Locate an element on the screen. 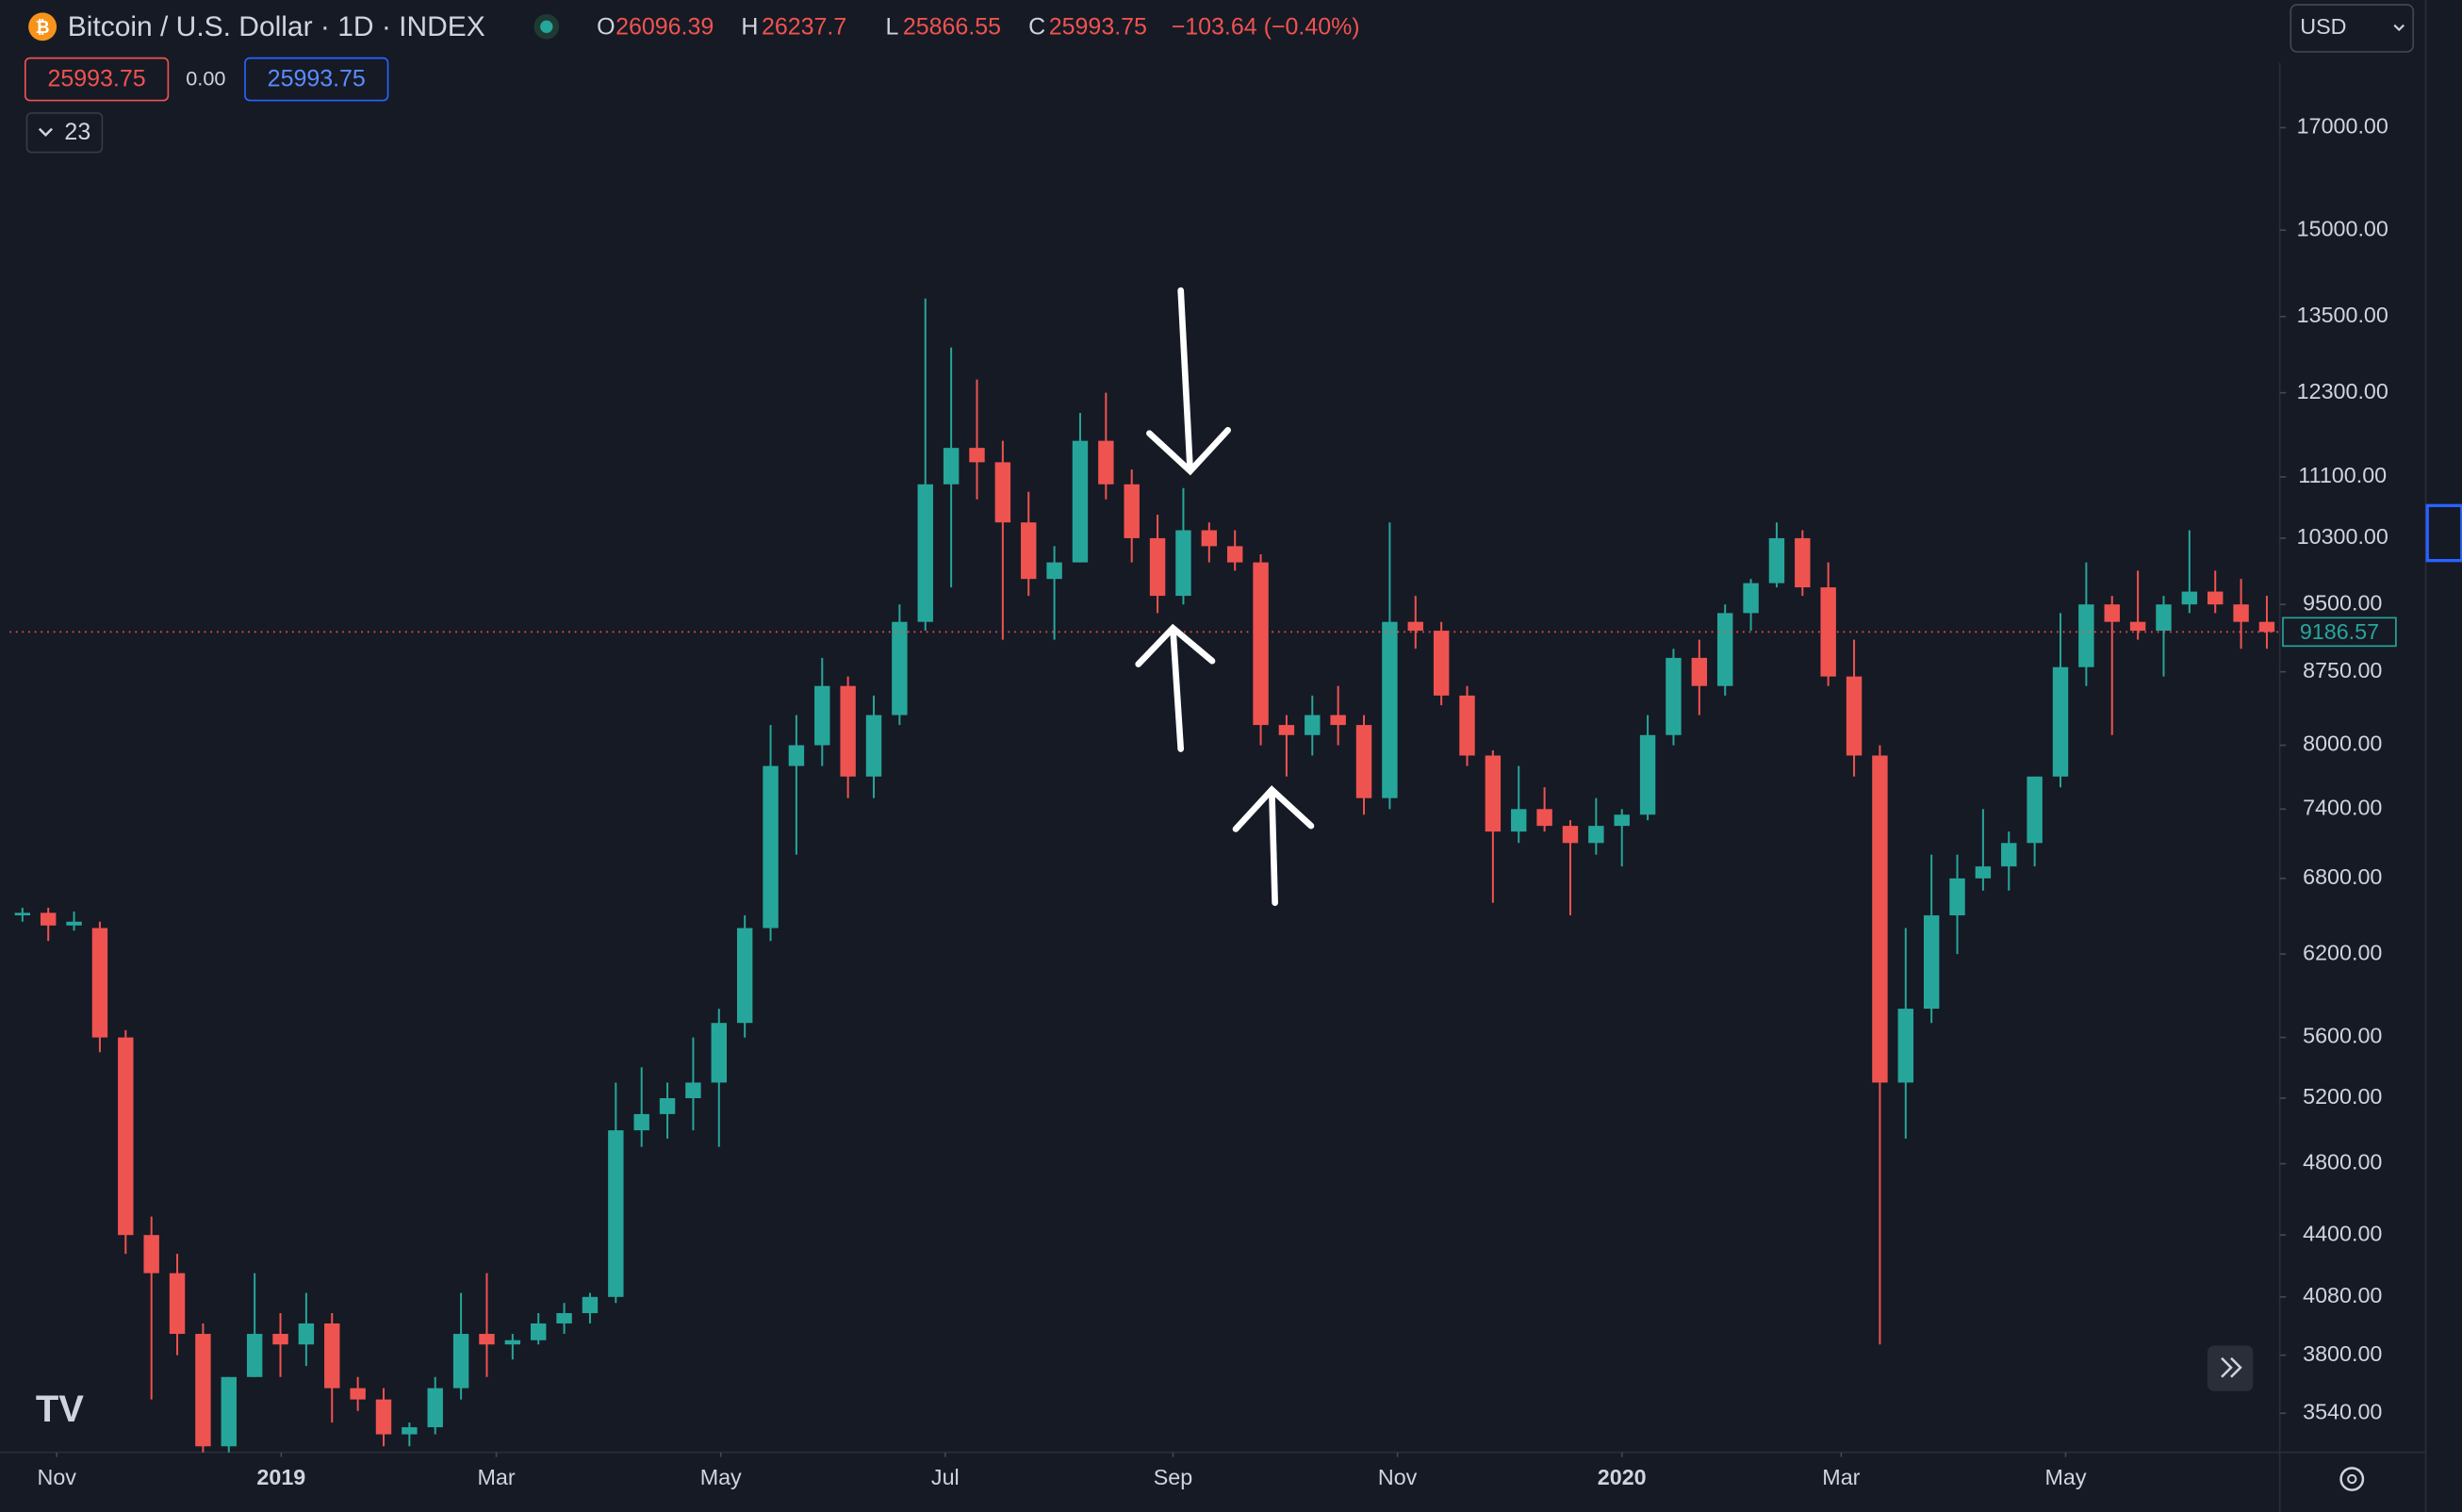 This screenshot has width=2462, height=1512. low-label: L is located at coordinates (893, 27).